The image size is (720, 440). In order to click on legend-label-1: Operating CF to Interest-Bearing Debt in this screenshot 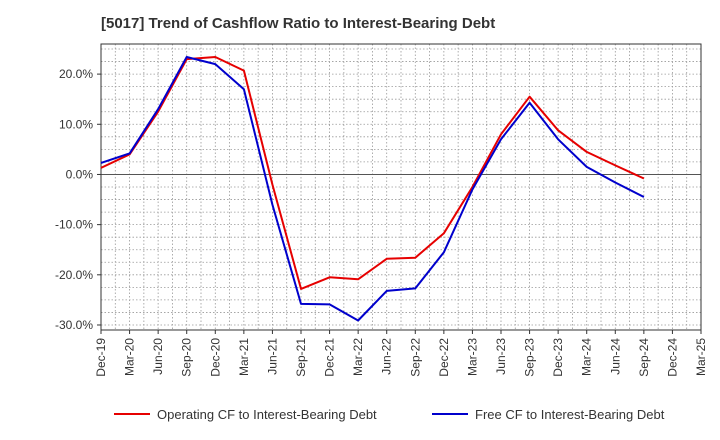, I will do `click(267, 414)`.